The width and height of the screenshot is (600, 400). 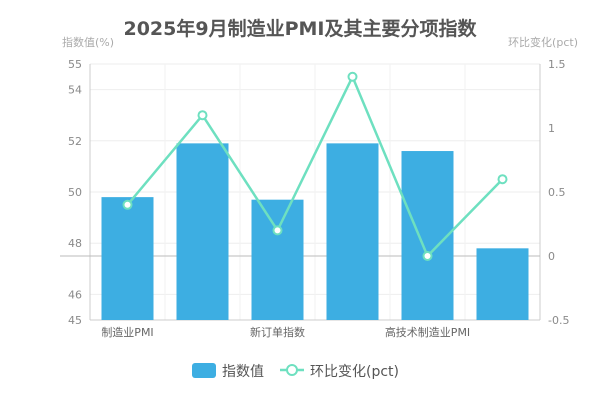 What do you see at coordinates (557, 64) in the screenshot?
I see `y-right-tick-label: 1.5` at bounding box center [557, 64].